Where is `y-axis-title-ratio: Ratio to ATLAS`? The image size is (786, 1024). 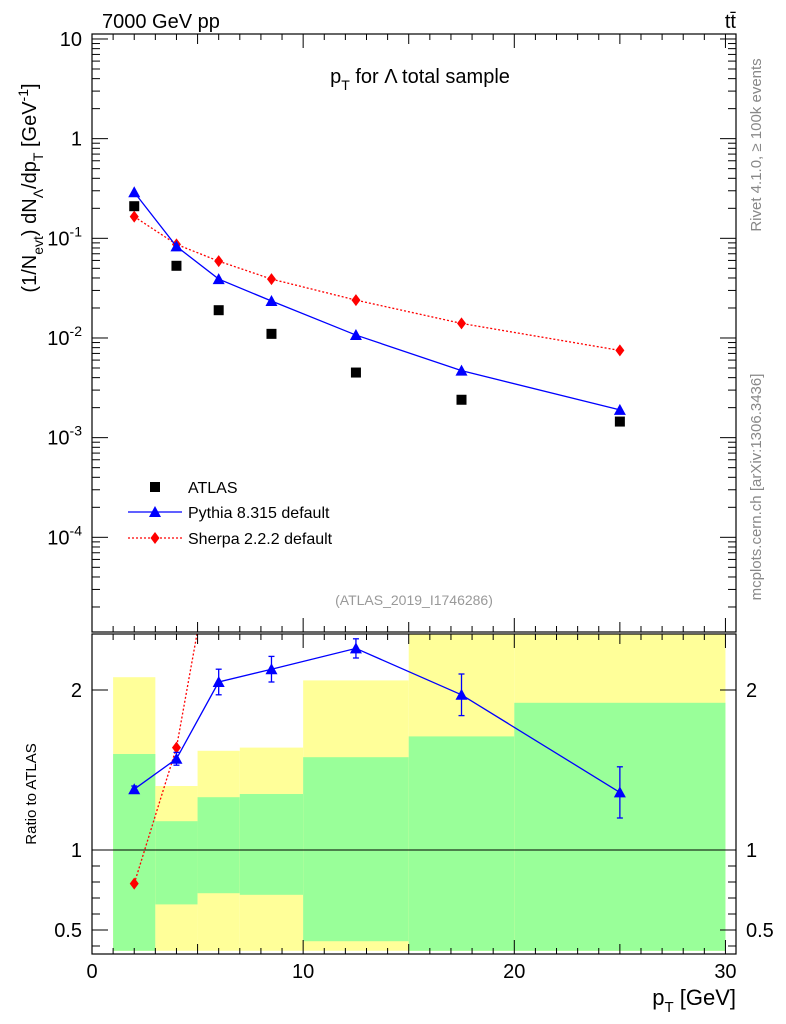
y-axis-title-ratio: Ratio to ATLAS is located at coordinates (31, 793).